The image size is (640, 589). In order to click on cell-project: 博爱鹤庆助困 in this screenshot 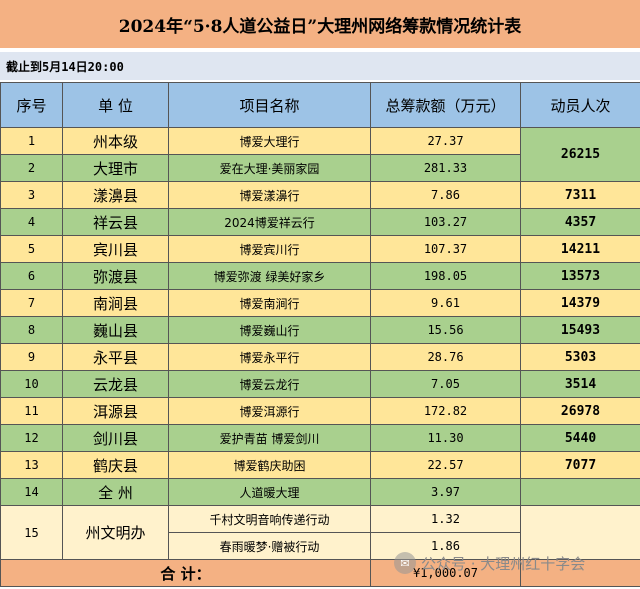, I will do `click(269, 465)`.